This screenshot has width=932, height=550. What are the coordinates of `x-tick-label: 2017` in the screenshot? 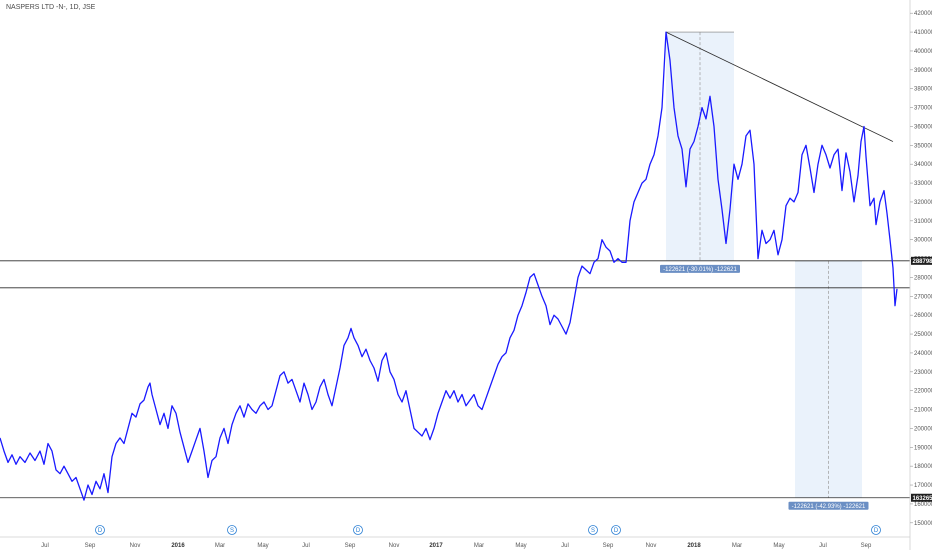 It's located at (436, 546).